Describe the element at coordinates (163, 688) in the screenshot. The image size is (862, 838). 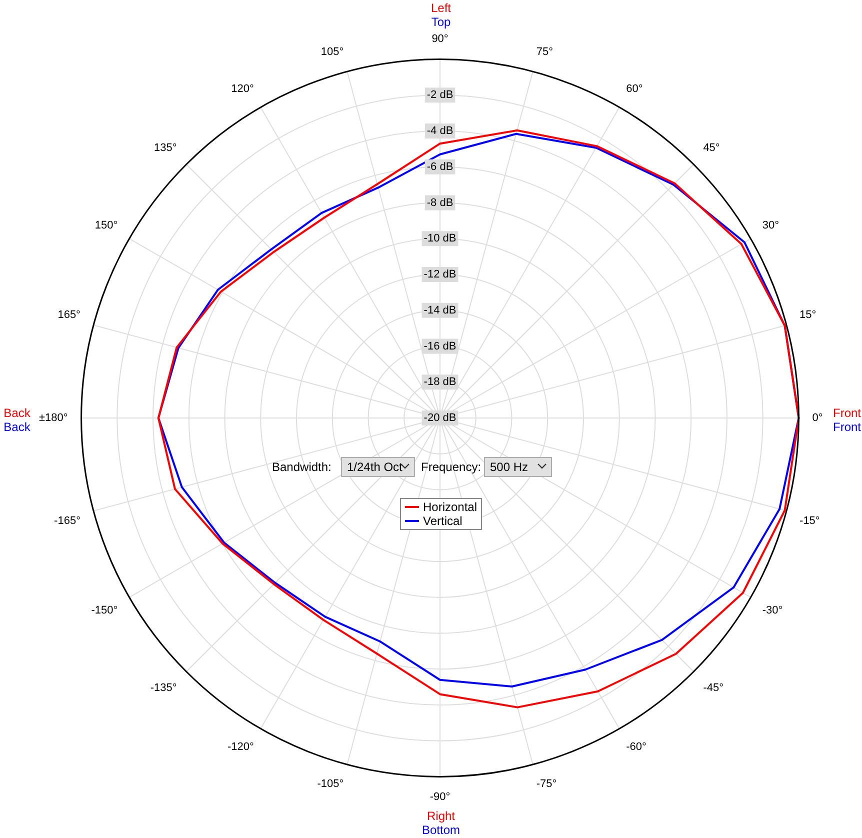
I see `spoke-label: -135°` at that location.